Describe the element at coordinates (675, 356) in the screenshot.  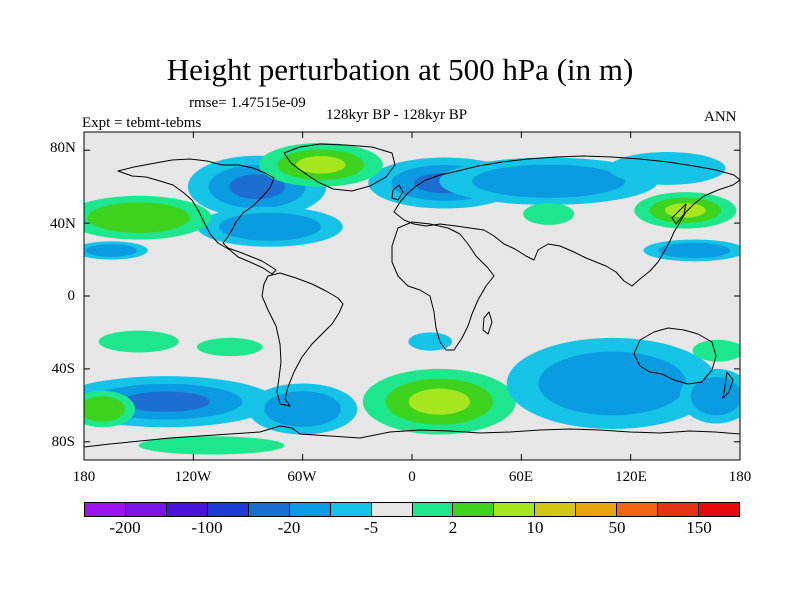
I see `australia-coastline` at that location.